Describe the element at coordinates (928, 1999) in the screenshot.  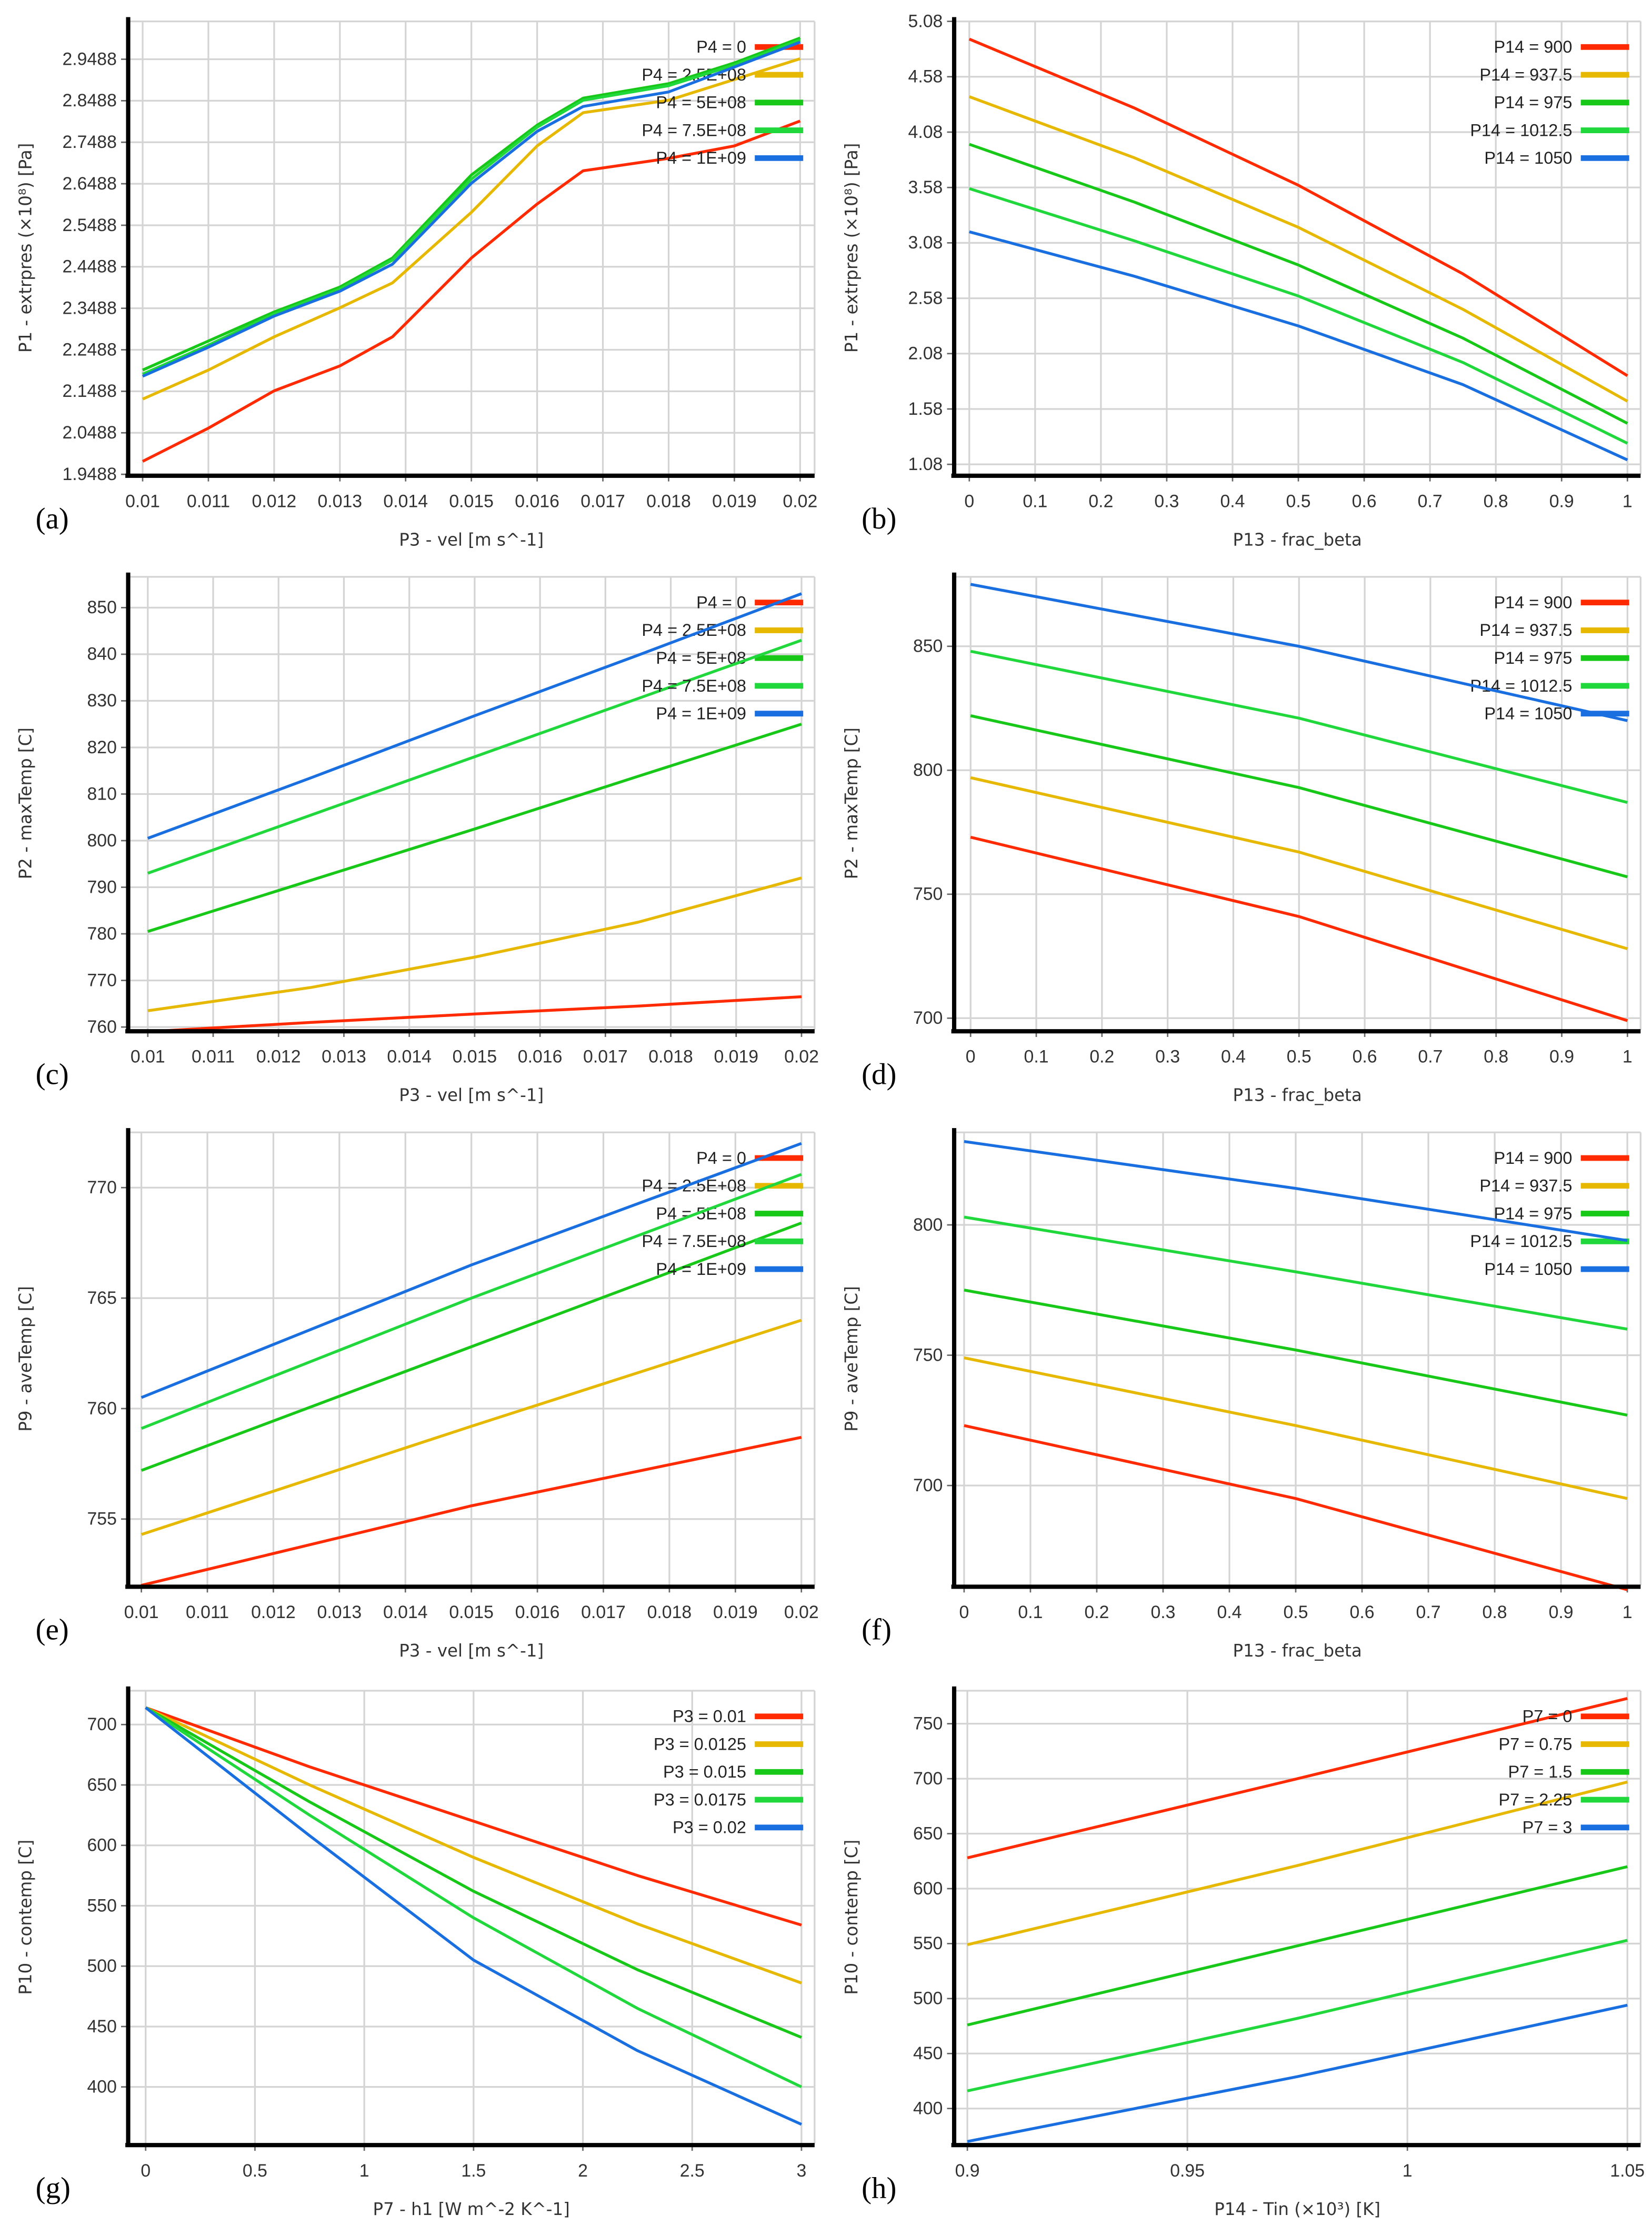
I see `y-tick-label: 500` at that location.